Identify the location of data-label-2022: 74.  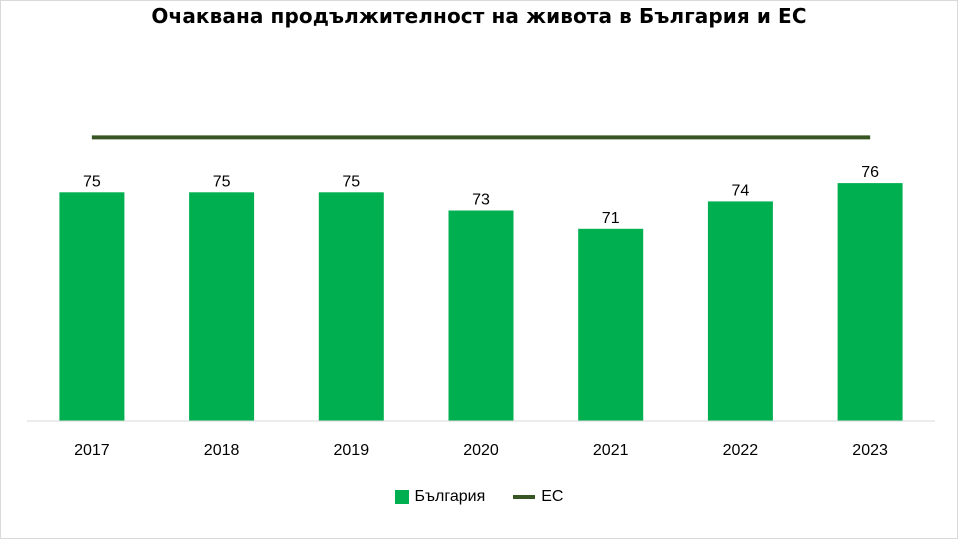
(741, 190).